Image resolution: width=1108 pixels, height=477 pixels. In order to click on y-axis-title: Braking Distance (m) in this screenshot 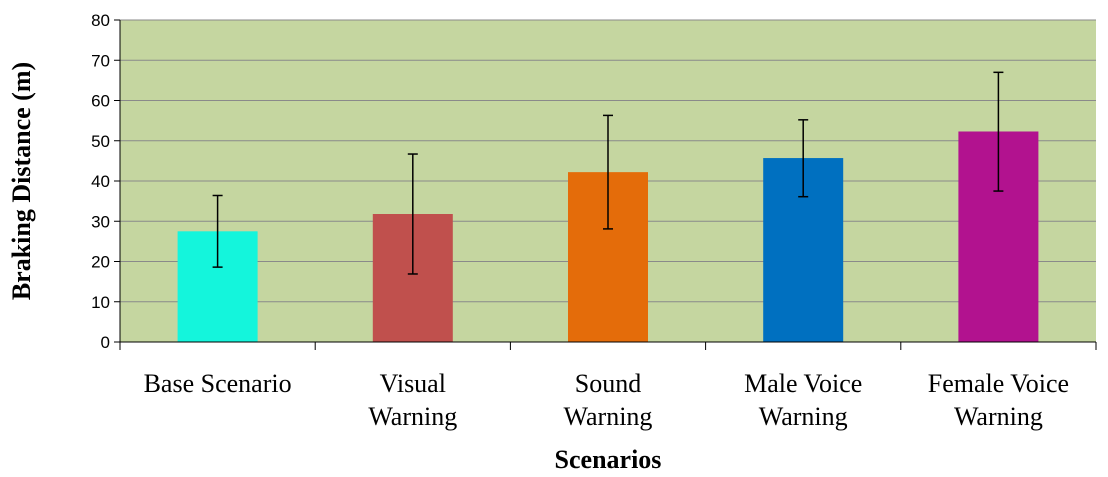, I will do `click(21, 181)`.